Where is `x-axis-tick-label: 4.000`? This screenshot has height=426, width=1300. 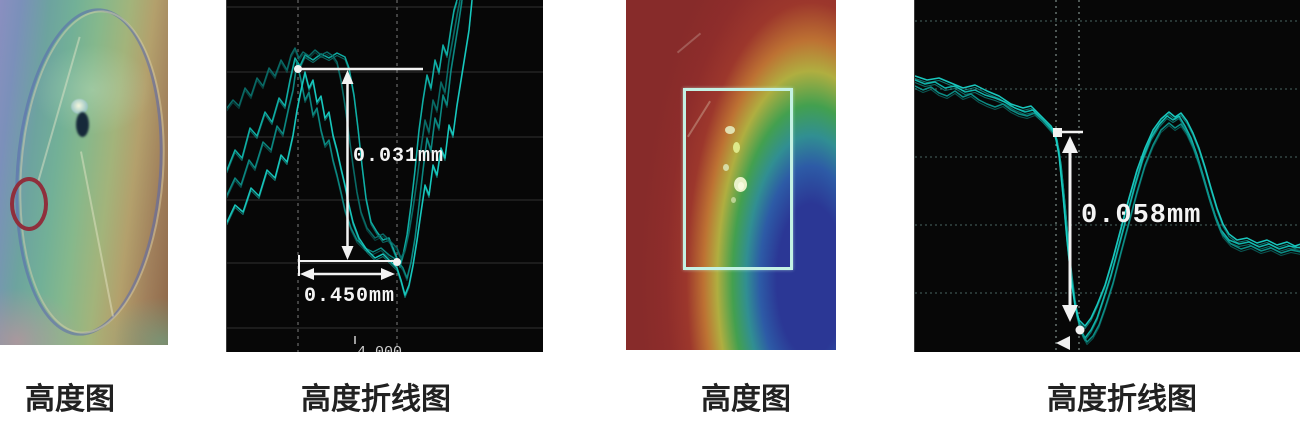 x-axis-tick-label: 4.000 is located at coordinates (379, 348).